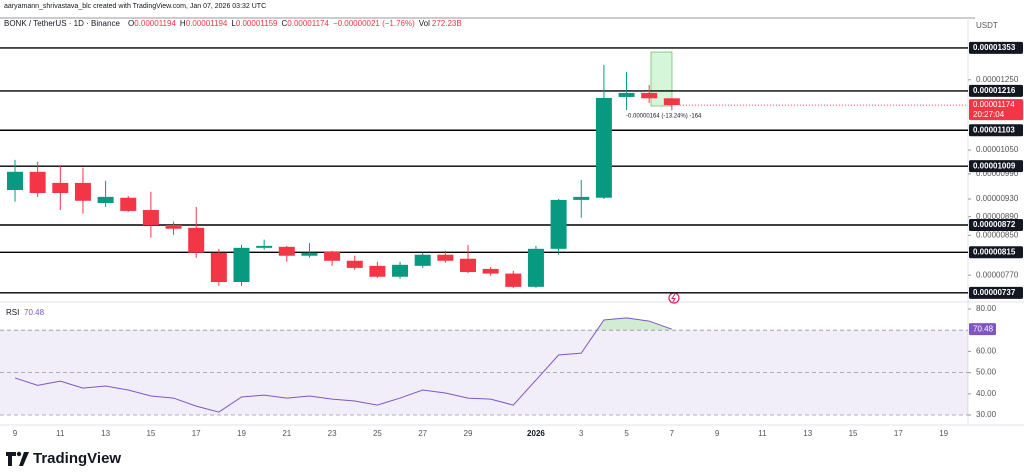 The width and height of the screenshot is (1024, 475). What do you see at coordinates (989, 114) in the screenshot?
I see `countdown: 20:27:04` at bounding box center [989, 114].